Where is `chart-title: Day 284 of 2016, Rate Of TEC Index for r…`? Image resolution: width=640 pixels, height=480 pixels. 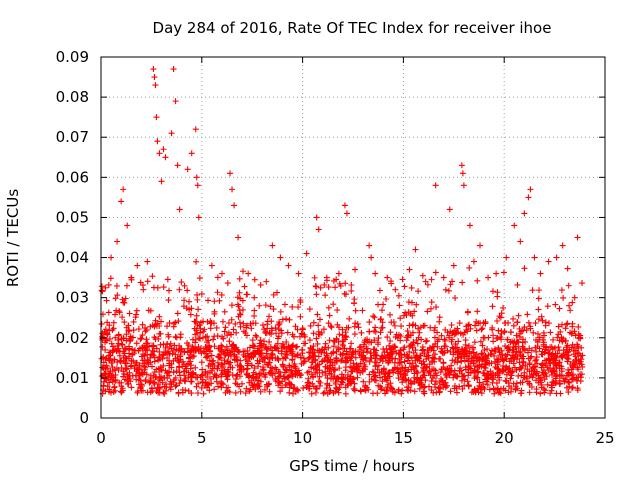 chart-title: Day 284 of 2016, Rate Of TEC Index for r… is located at coordinates (352, 28).